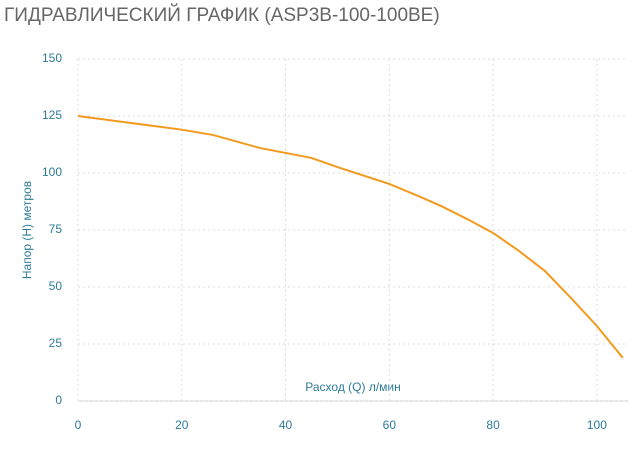 The width and height of the screenshot is (643, 454). What do you see at coordinates (56, 343) in the screenshot?
I see `y-tick-label: 25` at bounding box center [56, 343].